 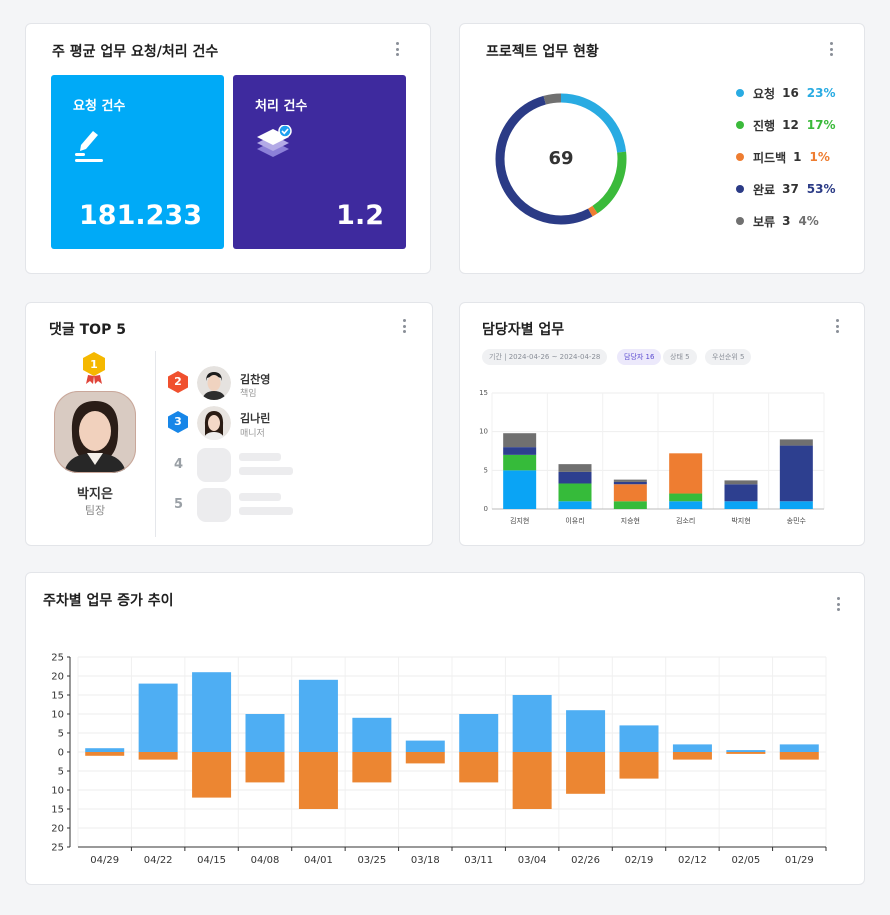 I want to click on x-tick-label: 이유리, so click(x=574, y=520).